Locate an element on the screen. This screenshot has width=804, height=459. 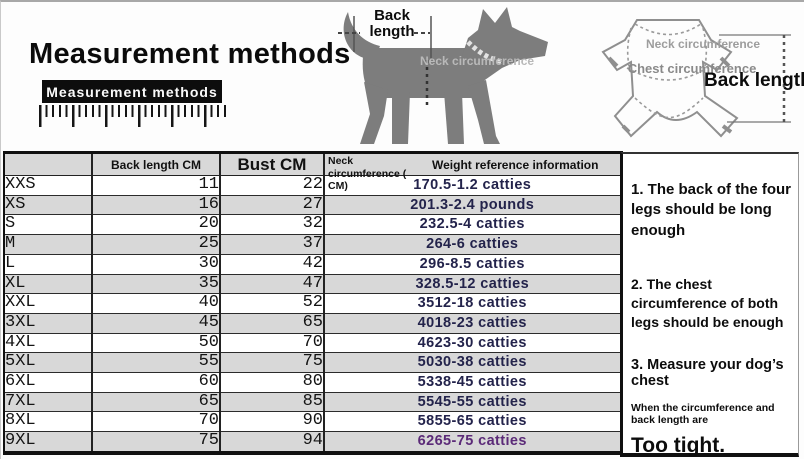
size-cell: 6XL is located at coordinates (48, 382).